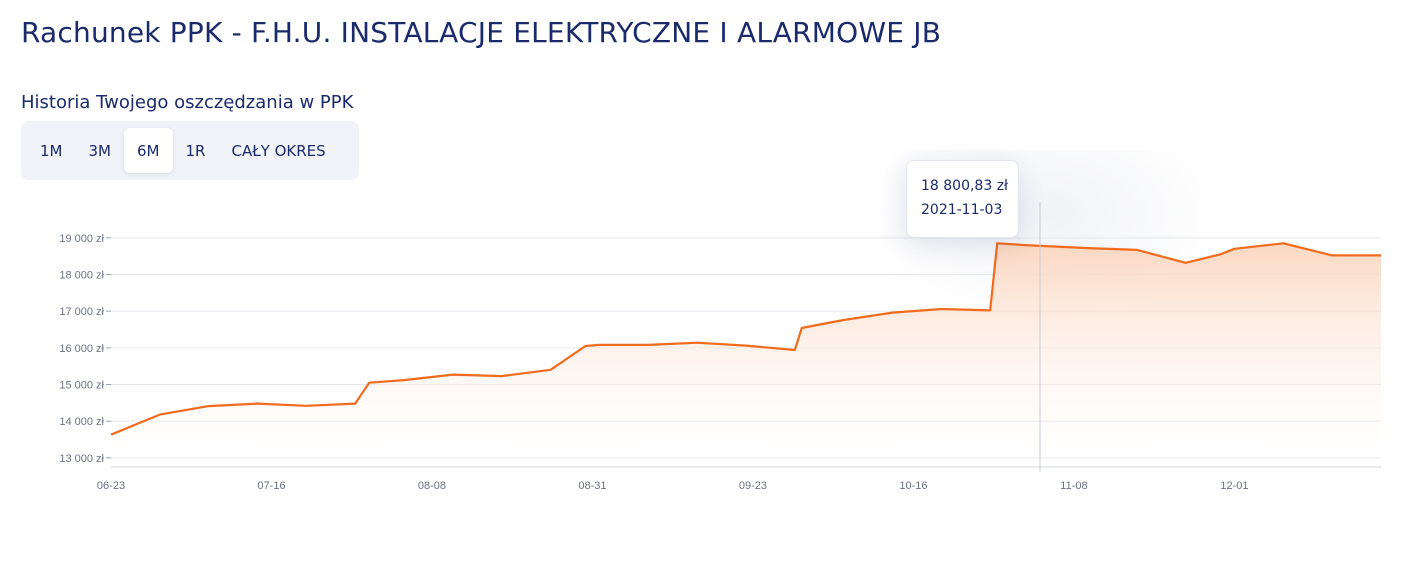  What do you see at coordinates (965, 186) in the screenshot?
I see `tooltip-value: 18 800,83 zł` at bounding box center [965, 186].